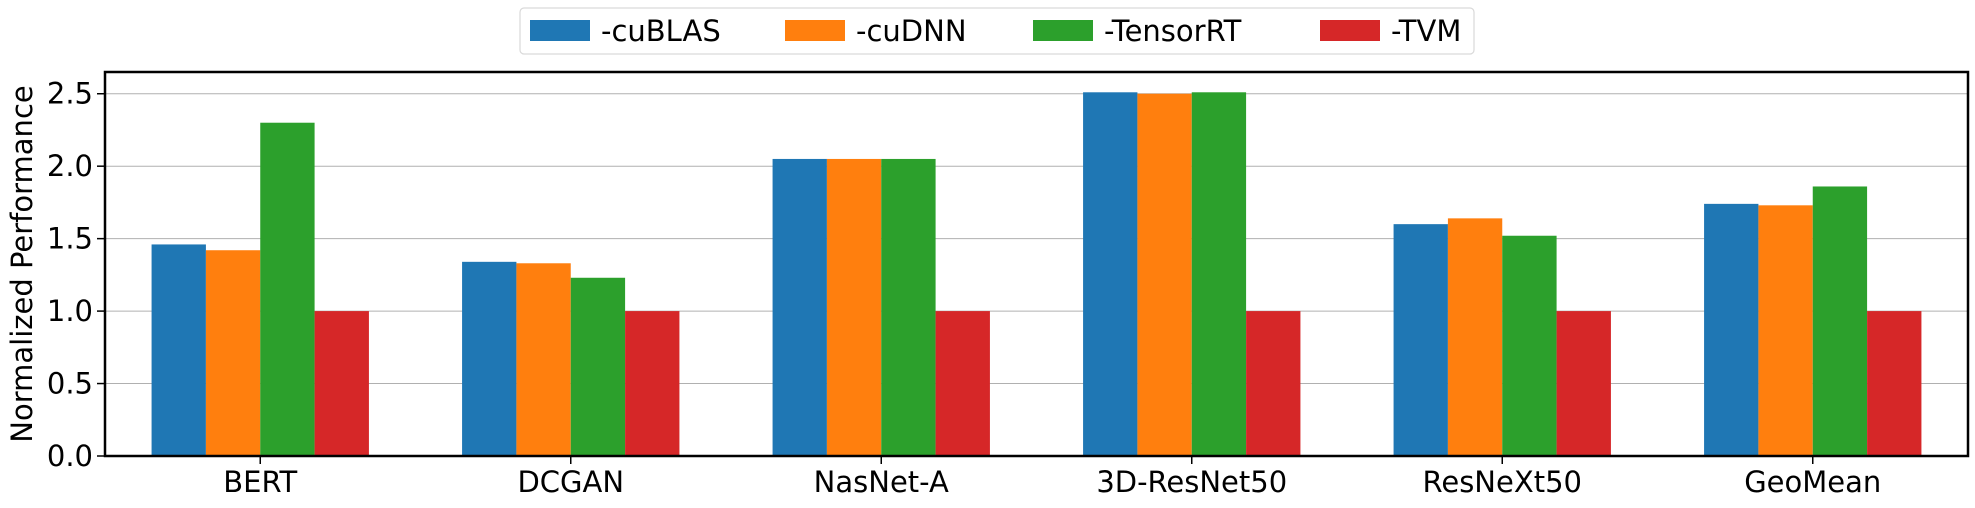  What do you see at coordinates (70, 239) in the screenshot?
I see `y-tick-label: 1.5` at bounding box center [70, 239].